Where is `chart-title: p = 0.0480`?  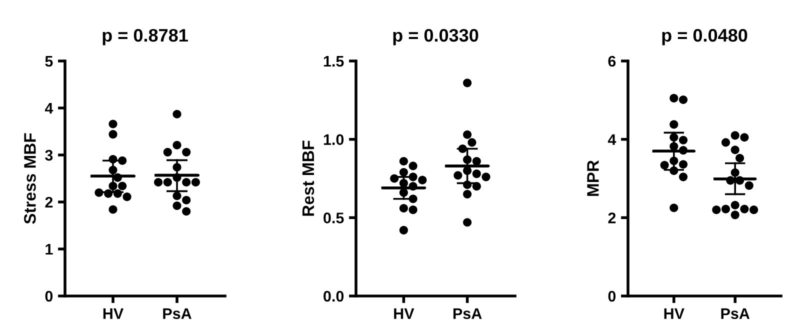
chart-title: p = 0.0480 is located at coordinates (705, 37).